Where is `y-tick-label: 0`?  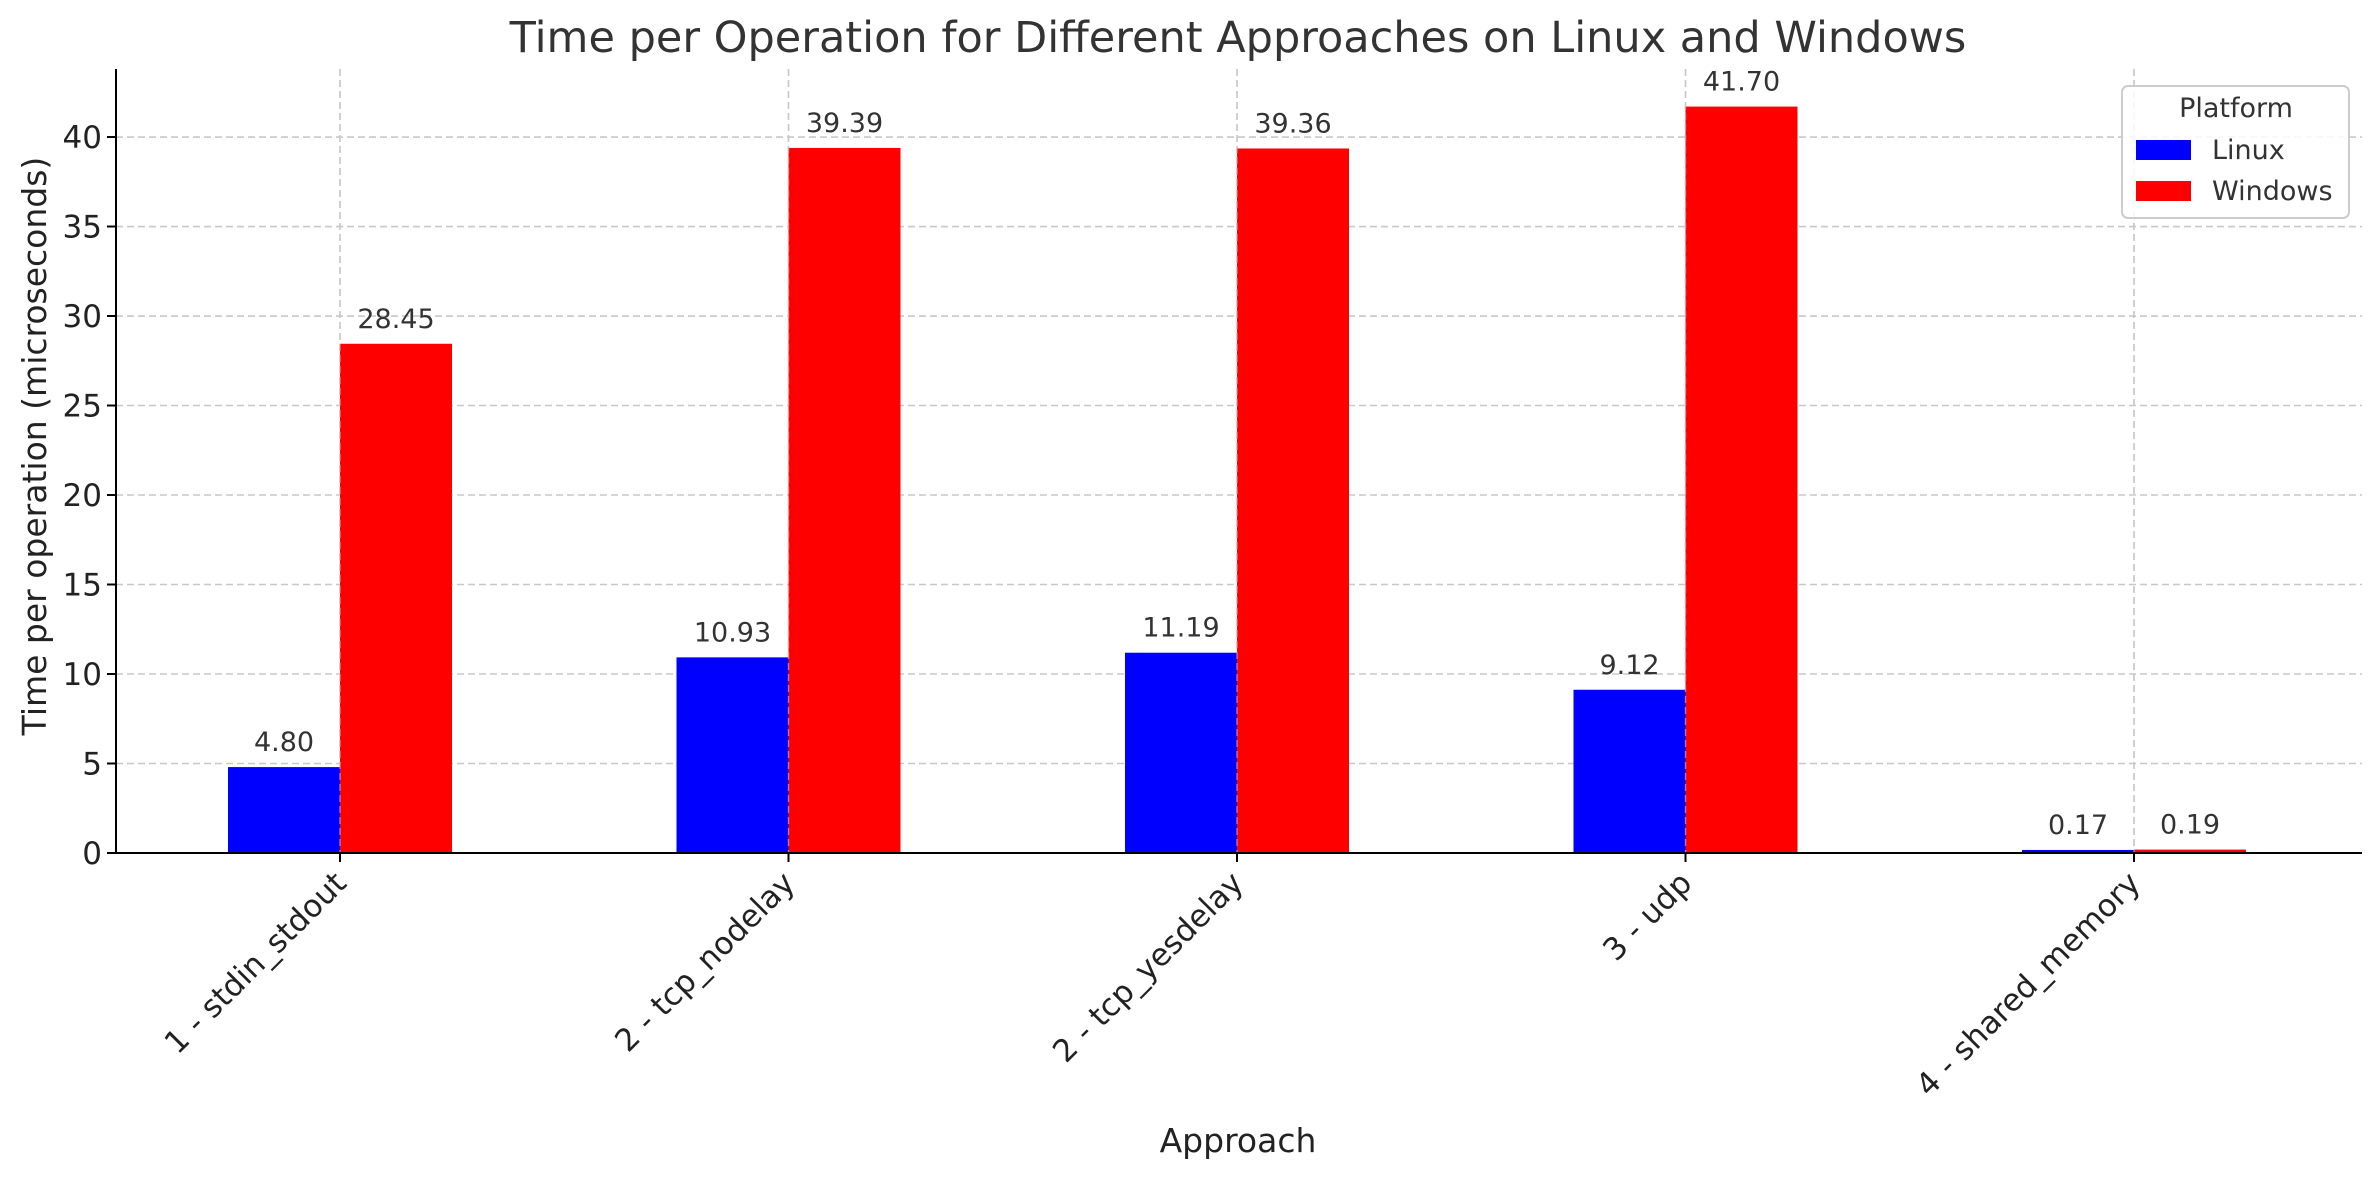
y-tick-label: 0 is located at coordinates (92, 854).